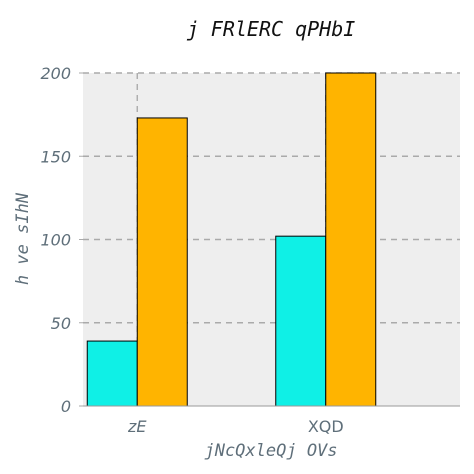 This screenshot has width=474, height=474. I want to click on chart-title: j FRlERC qPHbI, so click(271, 29).